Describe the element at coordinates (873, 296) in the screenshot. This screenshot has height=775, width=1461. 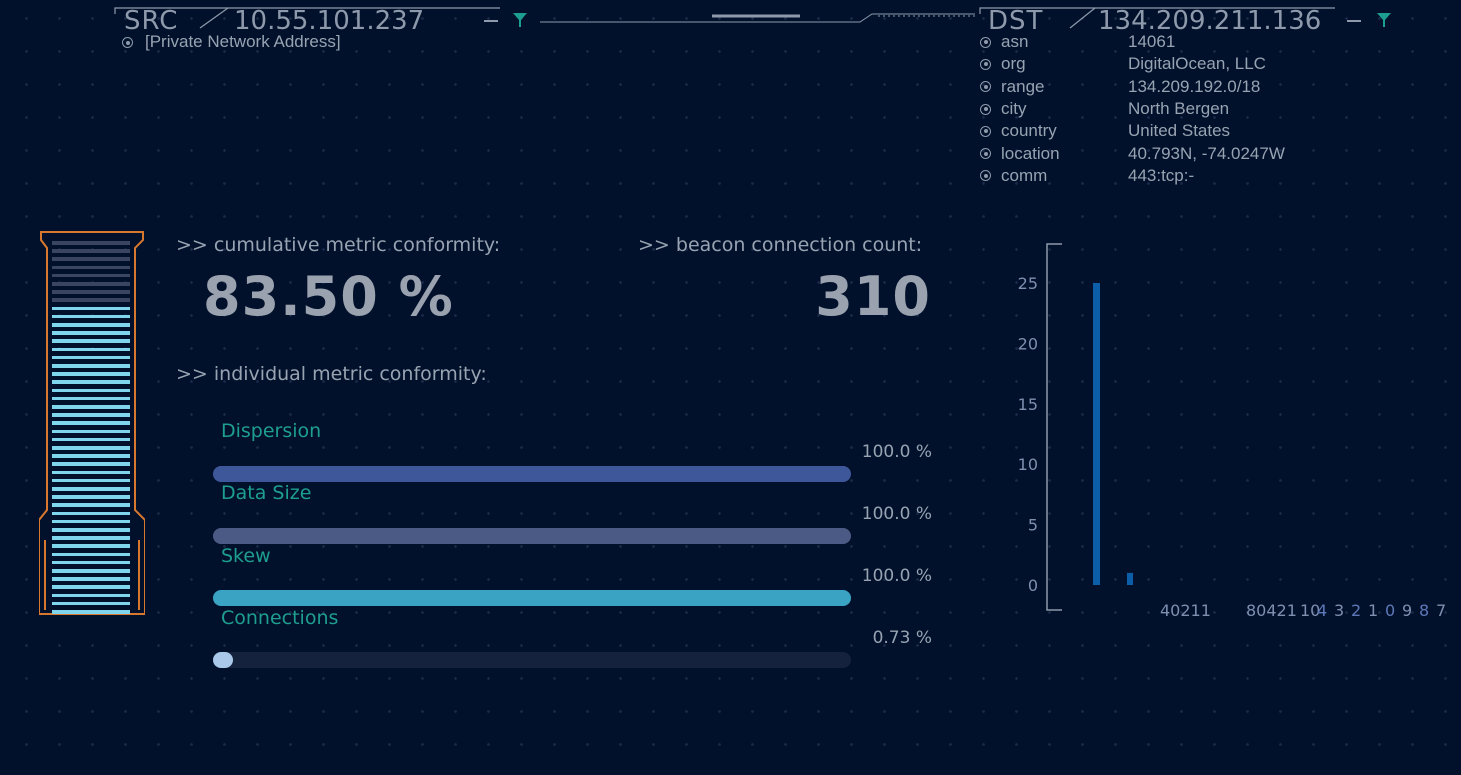
I see `beacon-value: 310` at that location.